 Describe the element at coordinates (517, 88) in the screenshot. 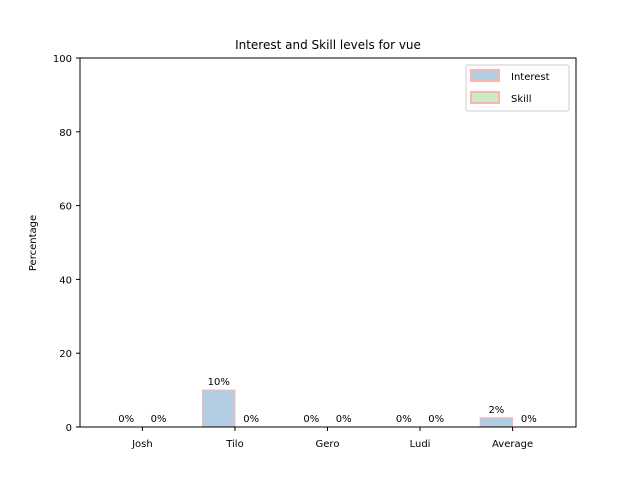

I see `legend: Interest Skill` at that location.